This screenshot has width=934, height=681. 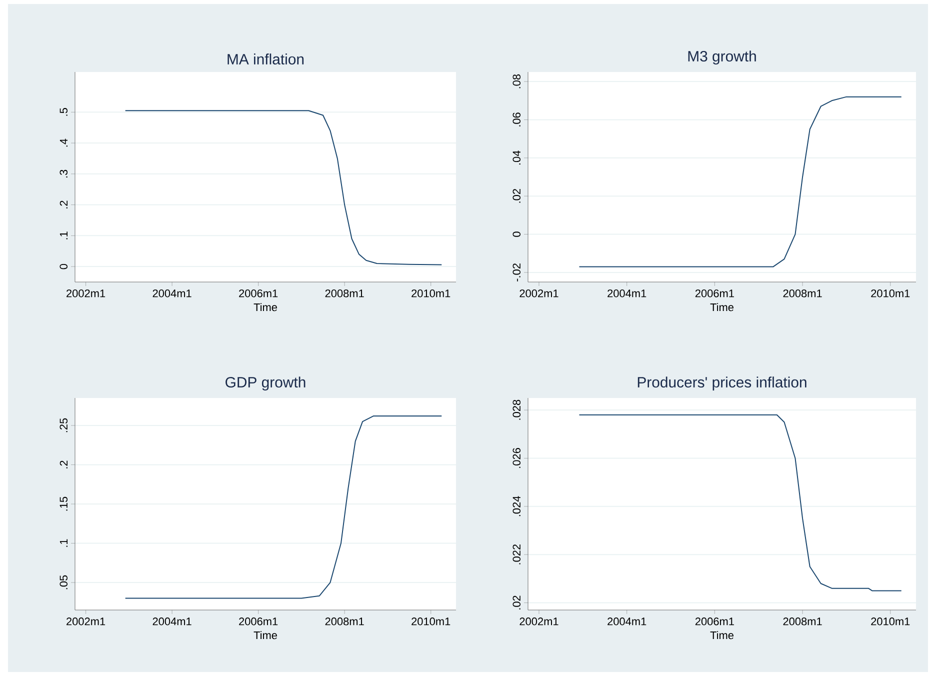 What do you see at coordinates (516, 81) in the screenshot?
I see `y-tick-label: .08` at bounding box center [516, 81].